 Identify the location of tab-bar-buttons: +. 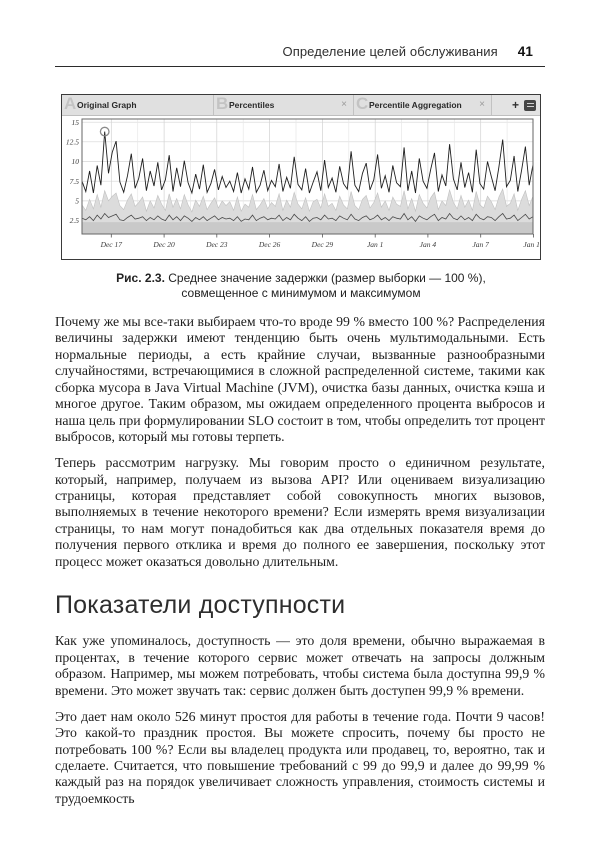
(526, 105).